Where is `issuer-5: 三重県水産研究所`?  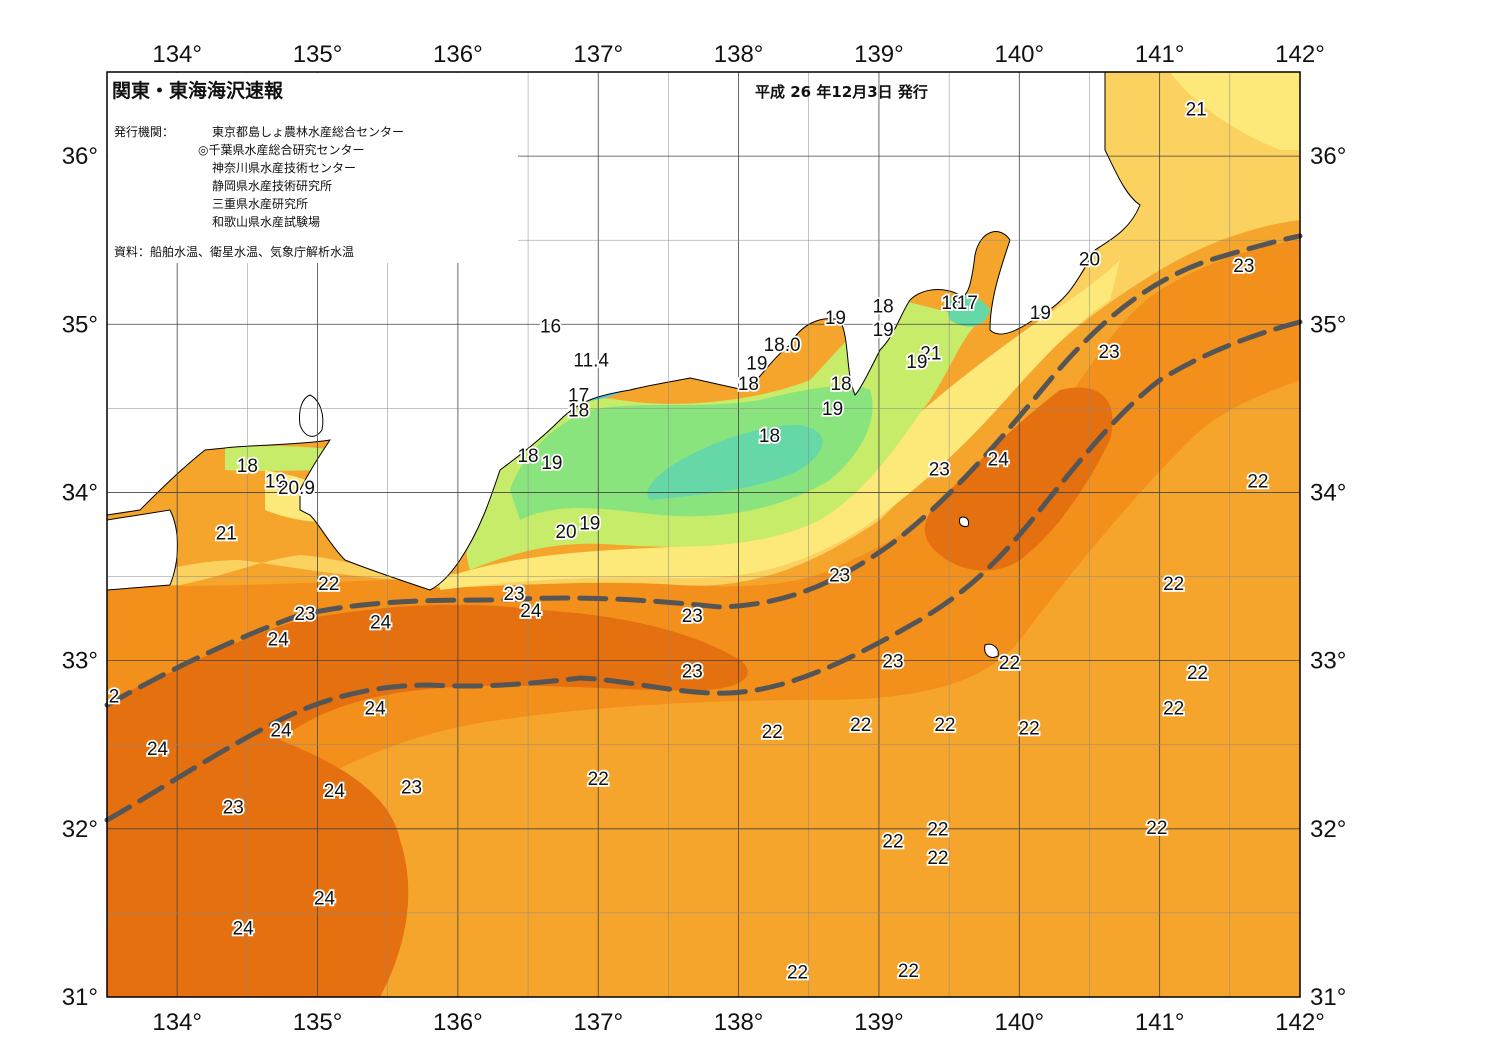 issuer-5: 三重県水産研究所 is located at coordinates (260, 203).